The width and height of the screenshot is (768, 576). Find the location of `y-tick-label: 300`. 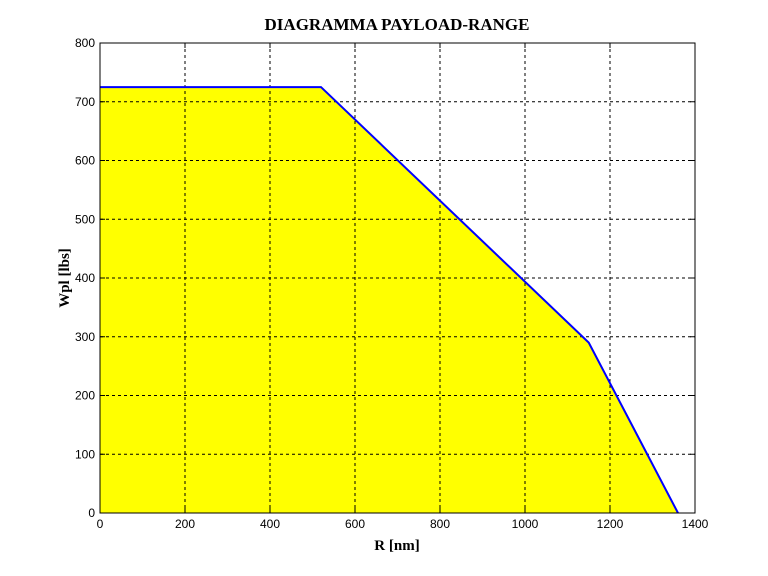

y-tick-label: 300 is located at coordinates (85, 337).